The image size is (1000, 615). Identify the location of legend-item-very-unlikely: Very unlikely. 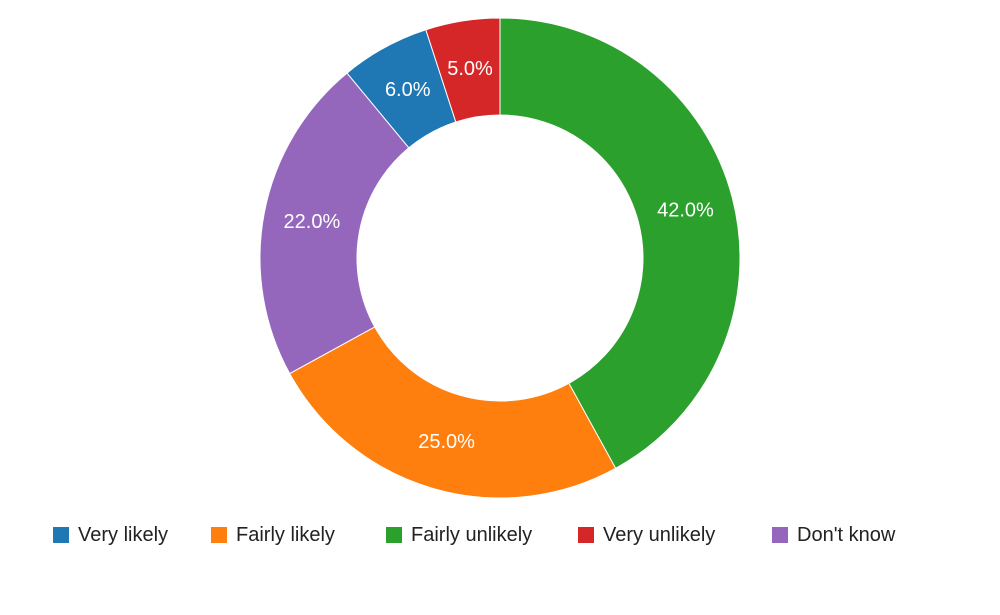
(646, 535).